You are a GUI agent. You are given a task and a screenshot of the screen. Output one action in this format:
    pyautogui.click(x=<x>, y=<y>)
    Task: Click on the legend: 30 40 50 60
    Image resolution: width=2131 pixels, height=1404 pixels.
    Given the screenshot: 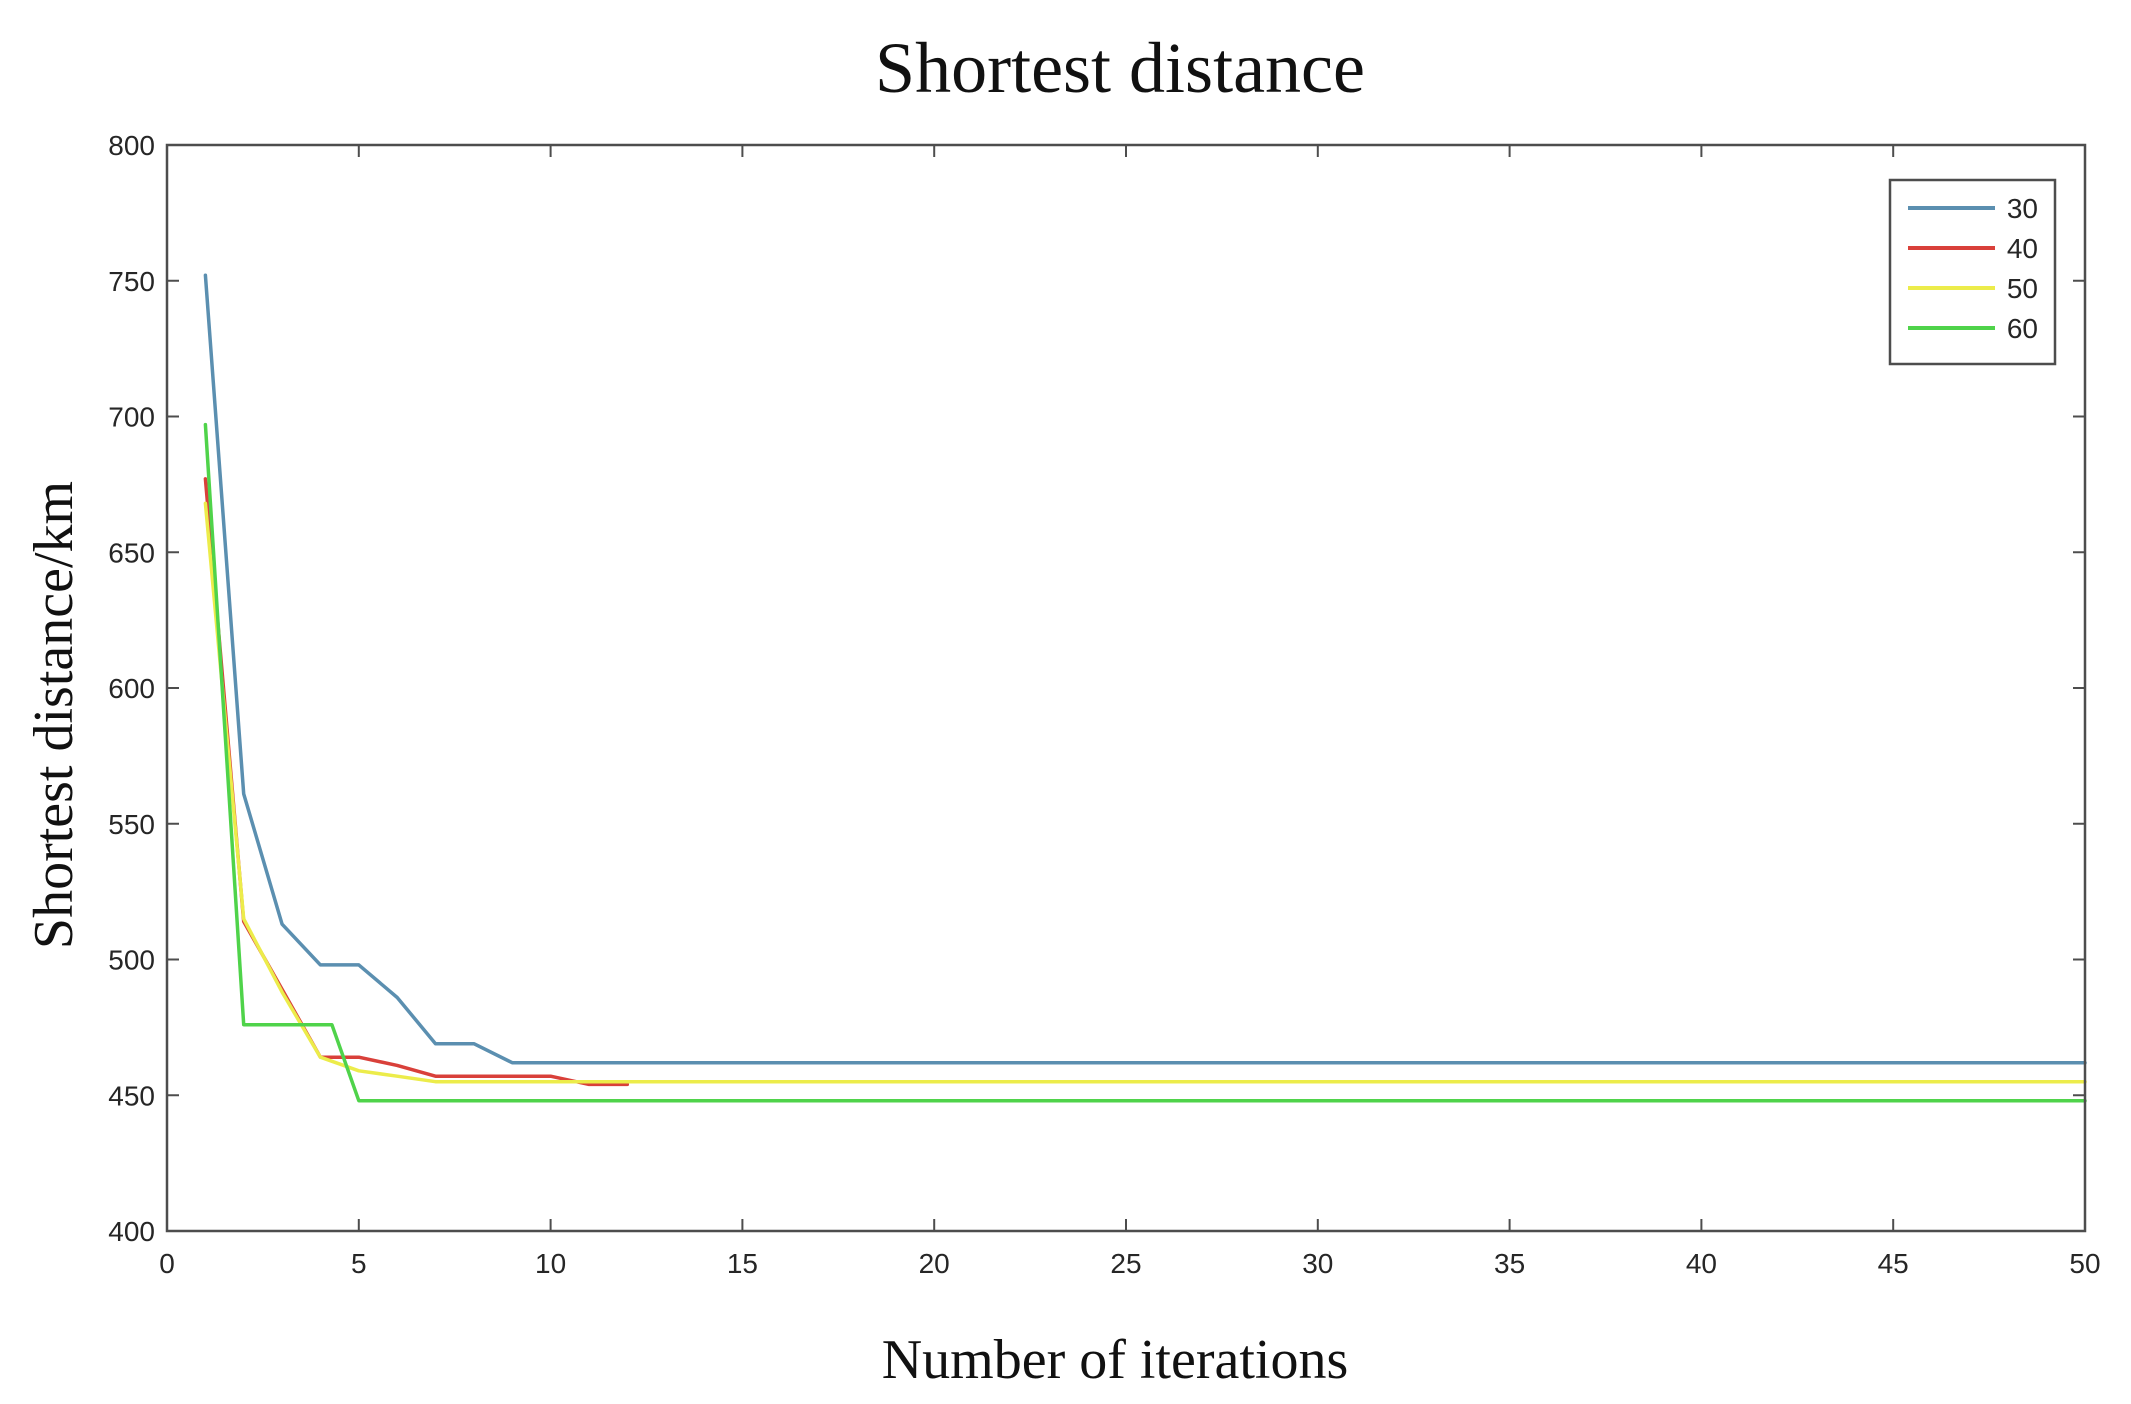 What is the action you would take?
    pyautogui.click(x=1972, y=272)
    